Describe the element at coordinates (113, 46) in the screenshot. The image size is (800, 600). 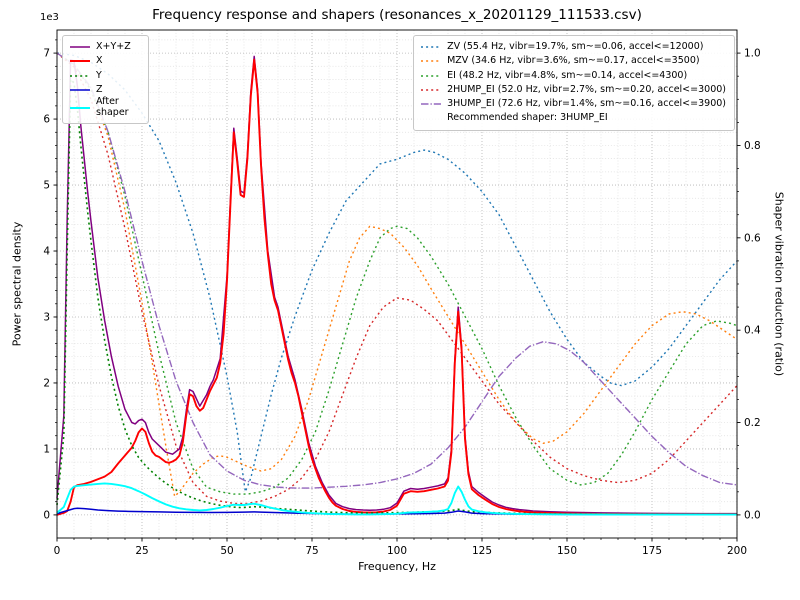
I see `legend-label-xyz: X+Y+Z` at that location.